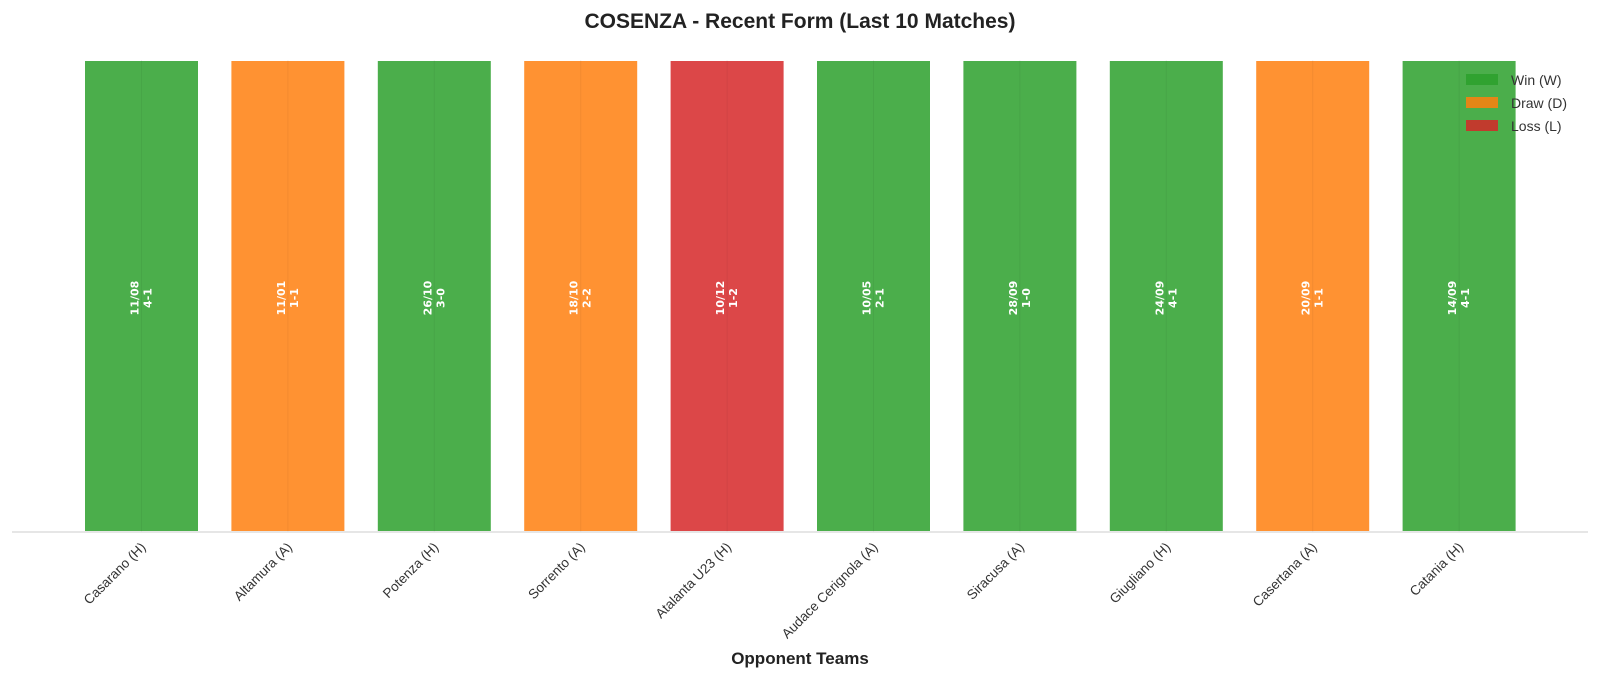 This screenshot has width=1600, height=679. Describe the element at coordinates (115, 574) in the screenshot. I see `x-tick-label: Casarano (H)` at that location.